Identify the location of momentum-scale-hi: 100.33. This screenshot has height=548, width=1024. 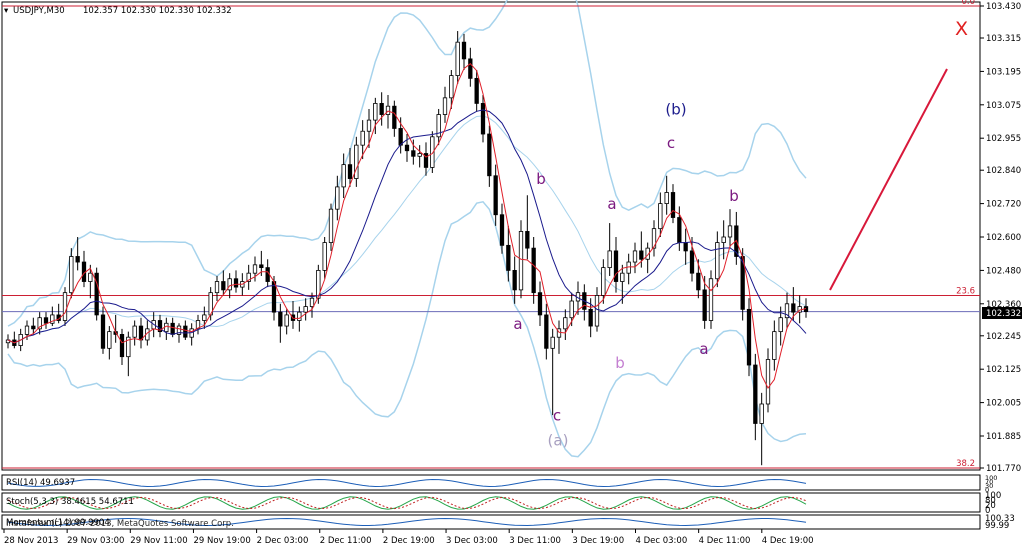
(1000, 519).